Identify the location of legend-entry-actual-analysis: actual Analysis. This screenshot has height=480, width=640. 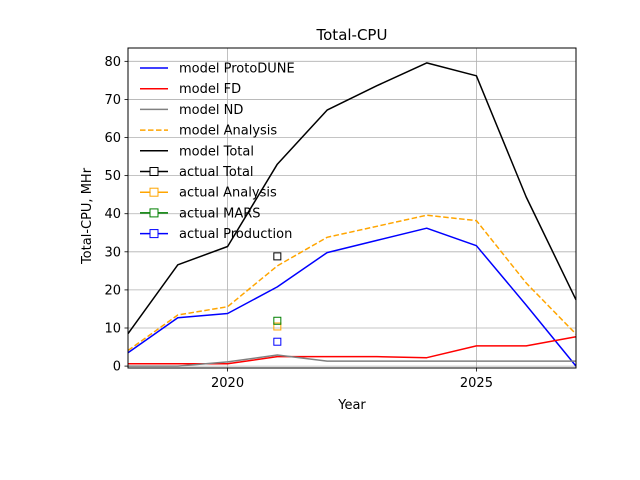
(208, 193).